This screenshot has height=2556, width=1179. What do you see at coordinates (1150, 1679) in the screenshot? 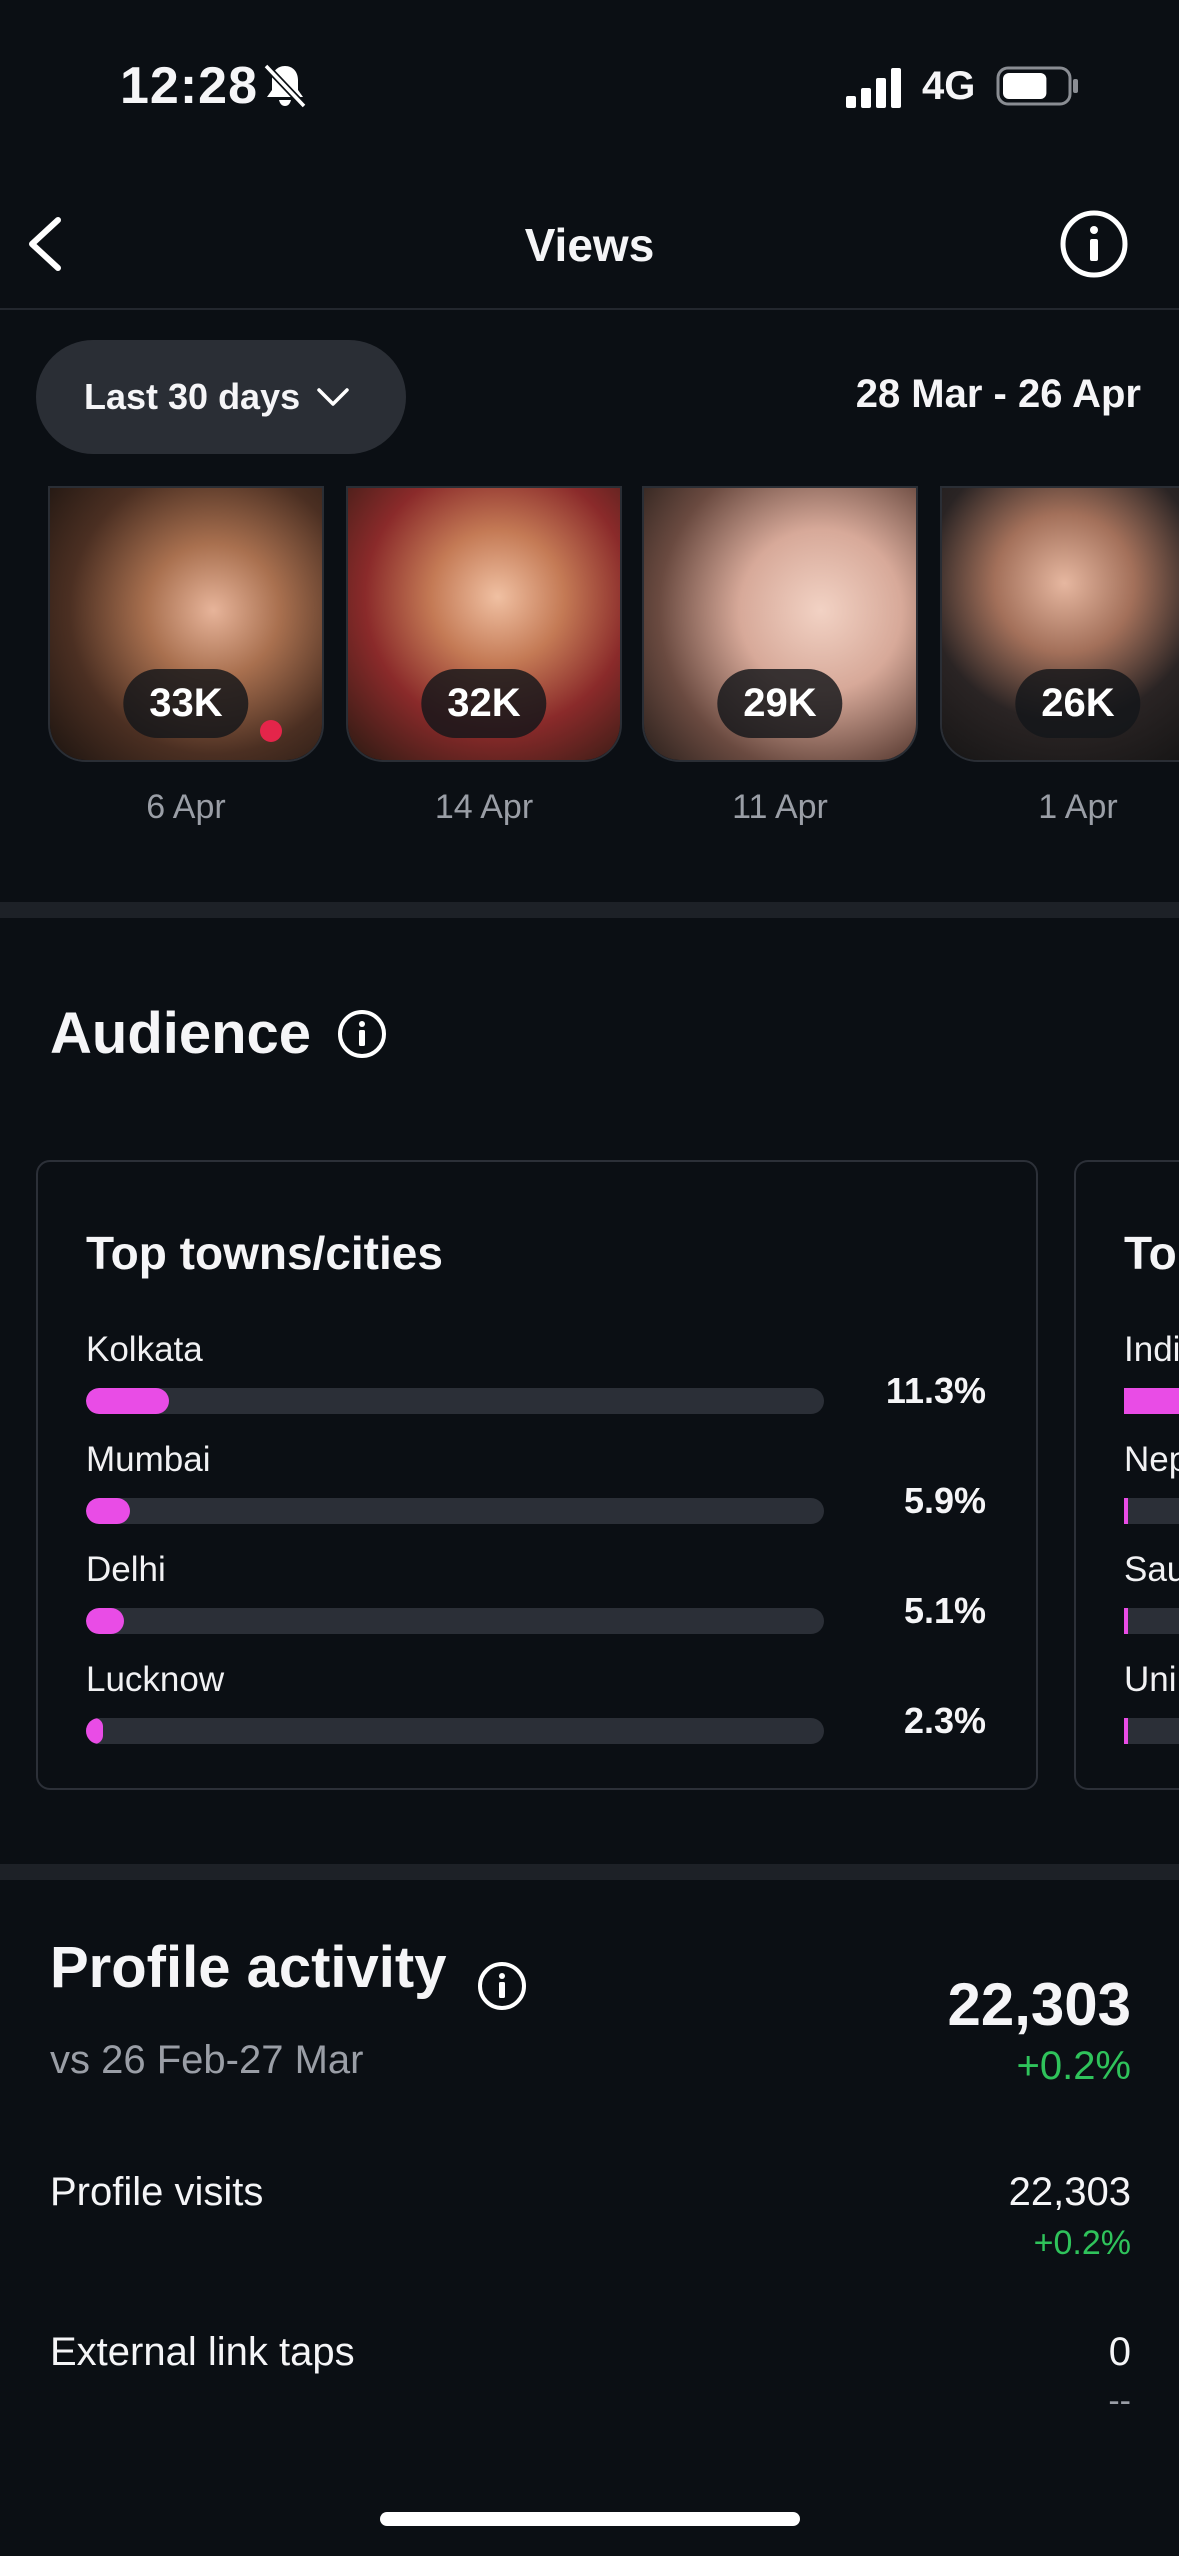
I see `country-name: Uni` at bounding box center [1150, 1679].